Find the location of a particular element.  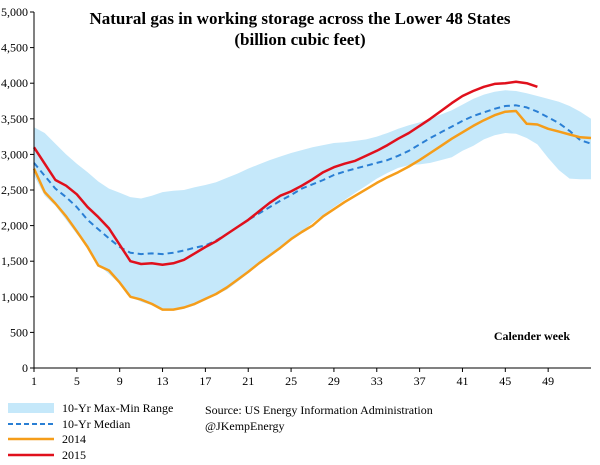

author-note: @JKempEnergy is located at coordinates (244, 426).